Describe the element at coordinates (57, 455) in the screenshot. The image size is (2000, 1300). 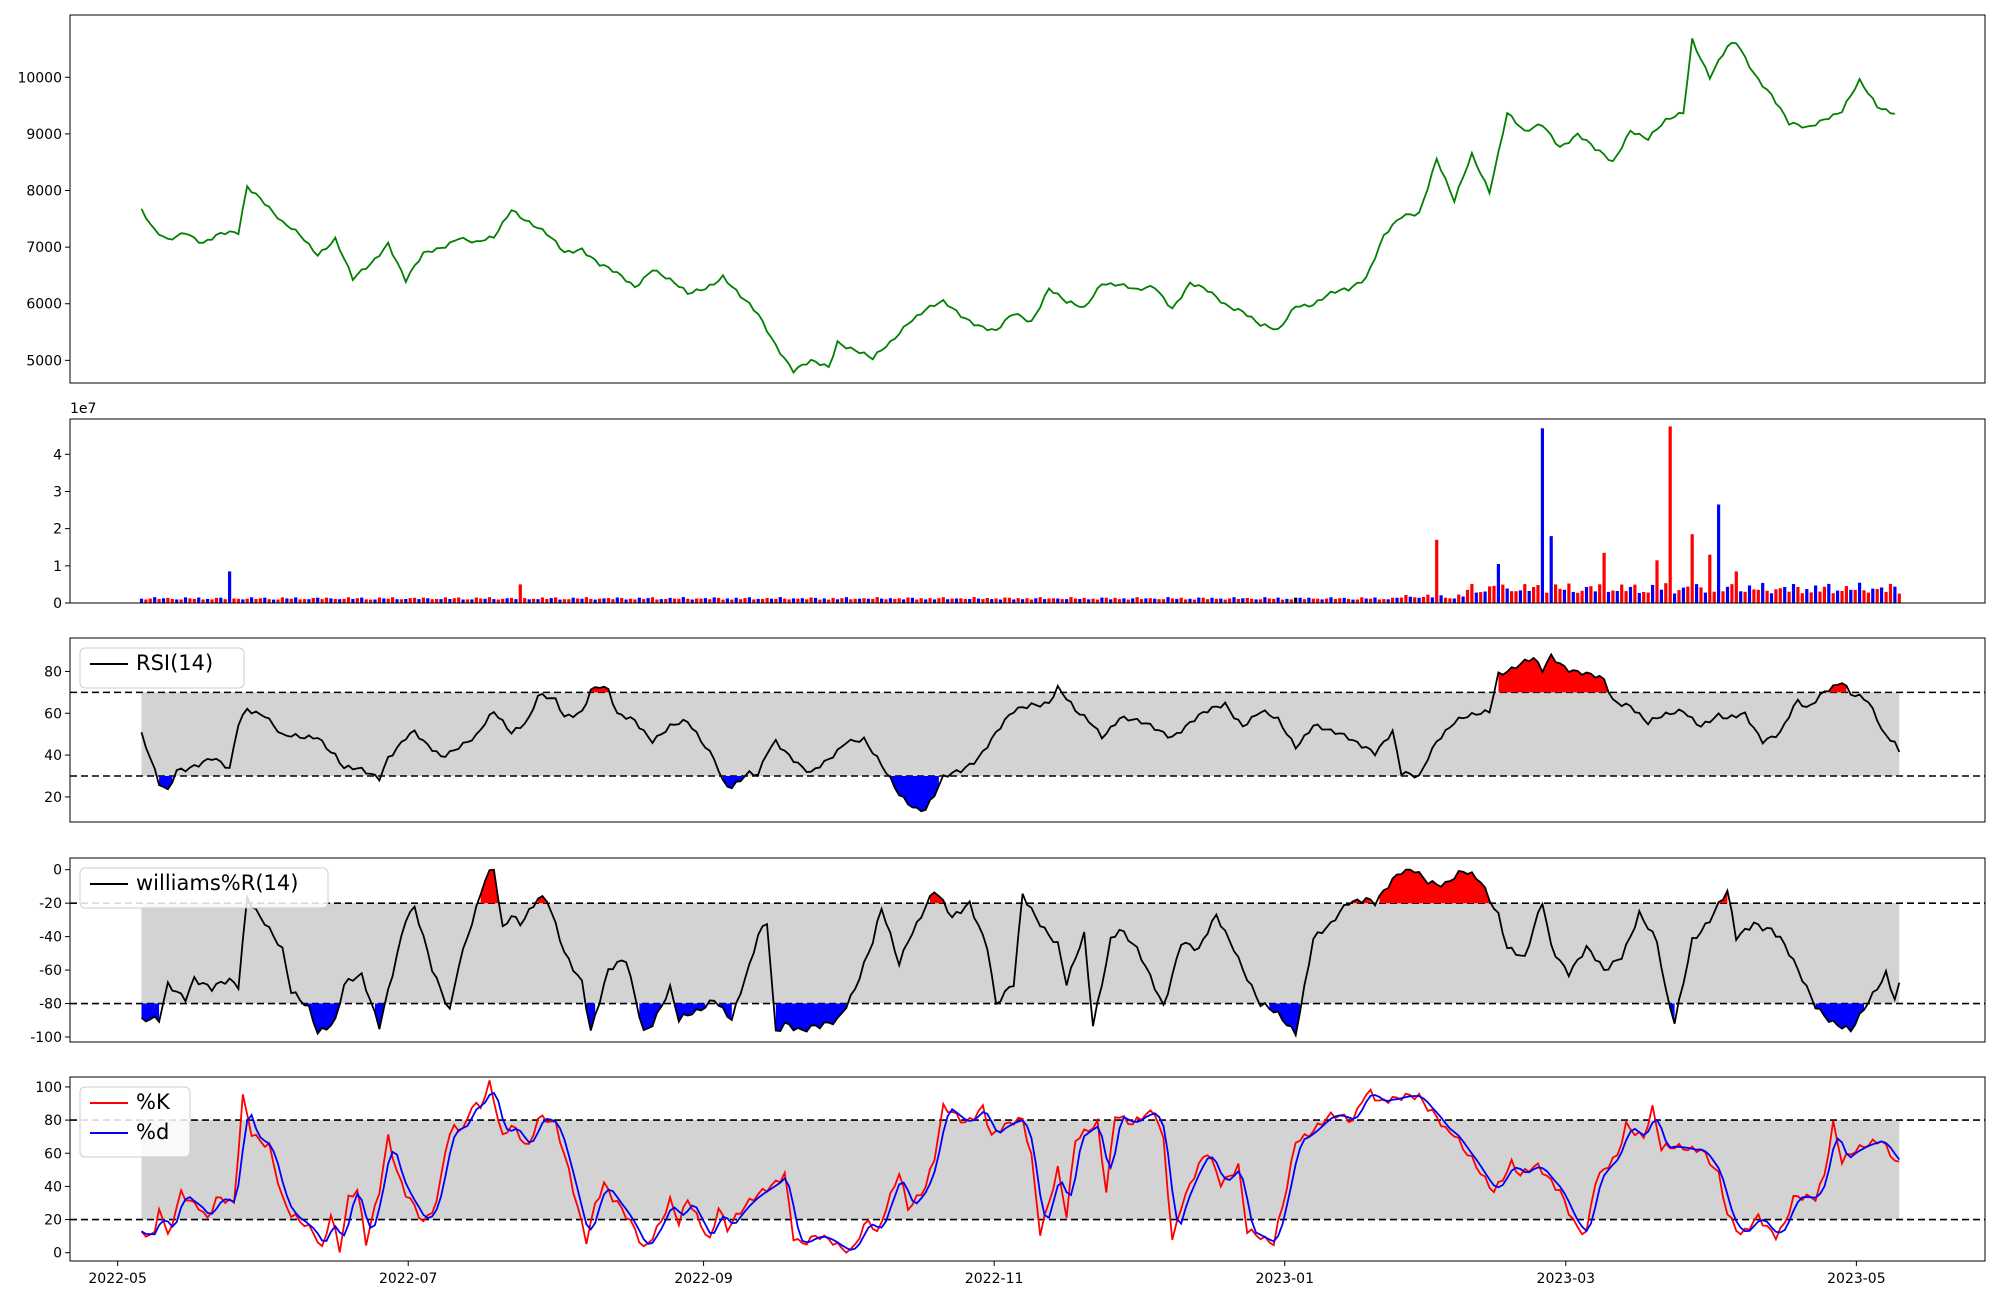
I see `volume-tick-label: 4` at that location.